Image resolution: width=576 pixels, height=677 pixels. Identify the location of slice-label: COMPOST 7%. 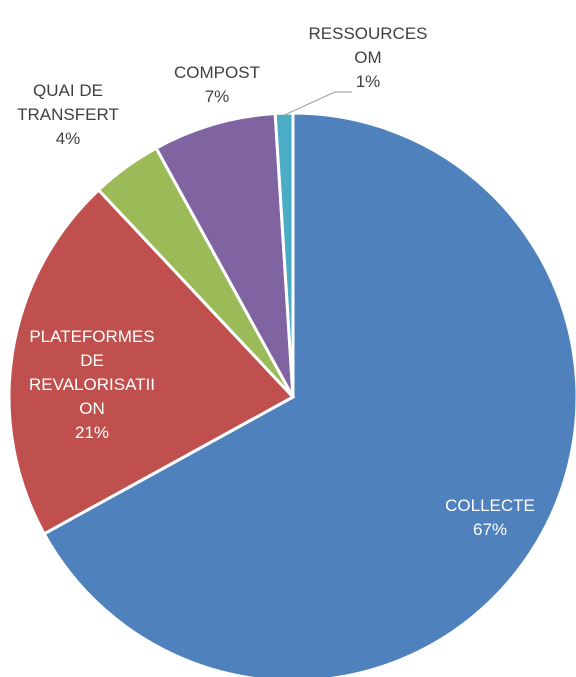
(217, 85).